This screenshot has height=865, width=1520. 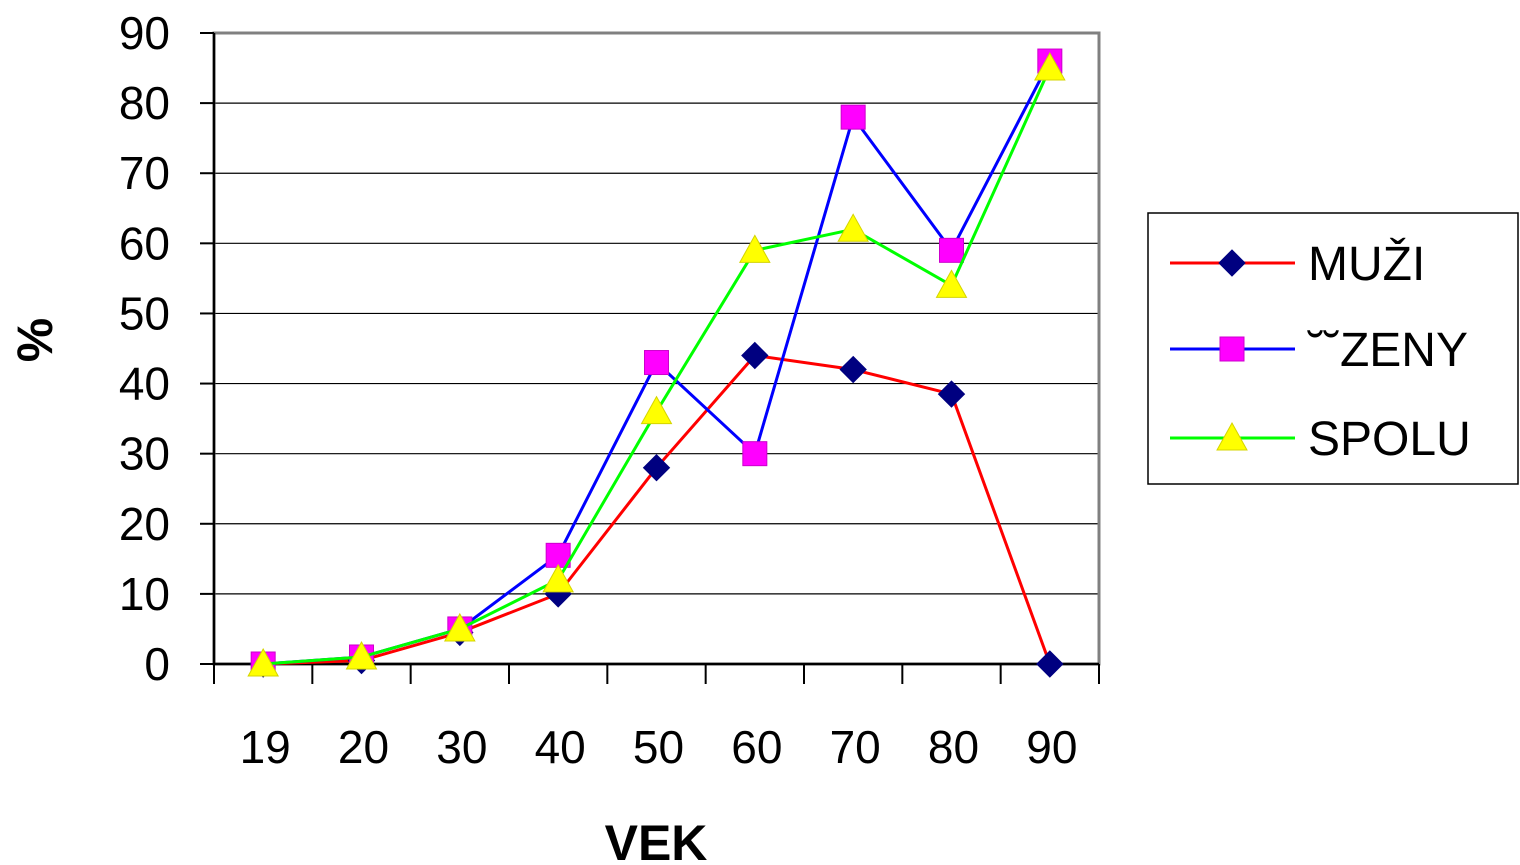 What do you see at coordinates (265, 747) in the screenshot?
I see `x-tick-label: 19` at bounding box center [265, 747].